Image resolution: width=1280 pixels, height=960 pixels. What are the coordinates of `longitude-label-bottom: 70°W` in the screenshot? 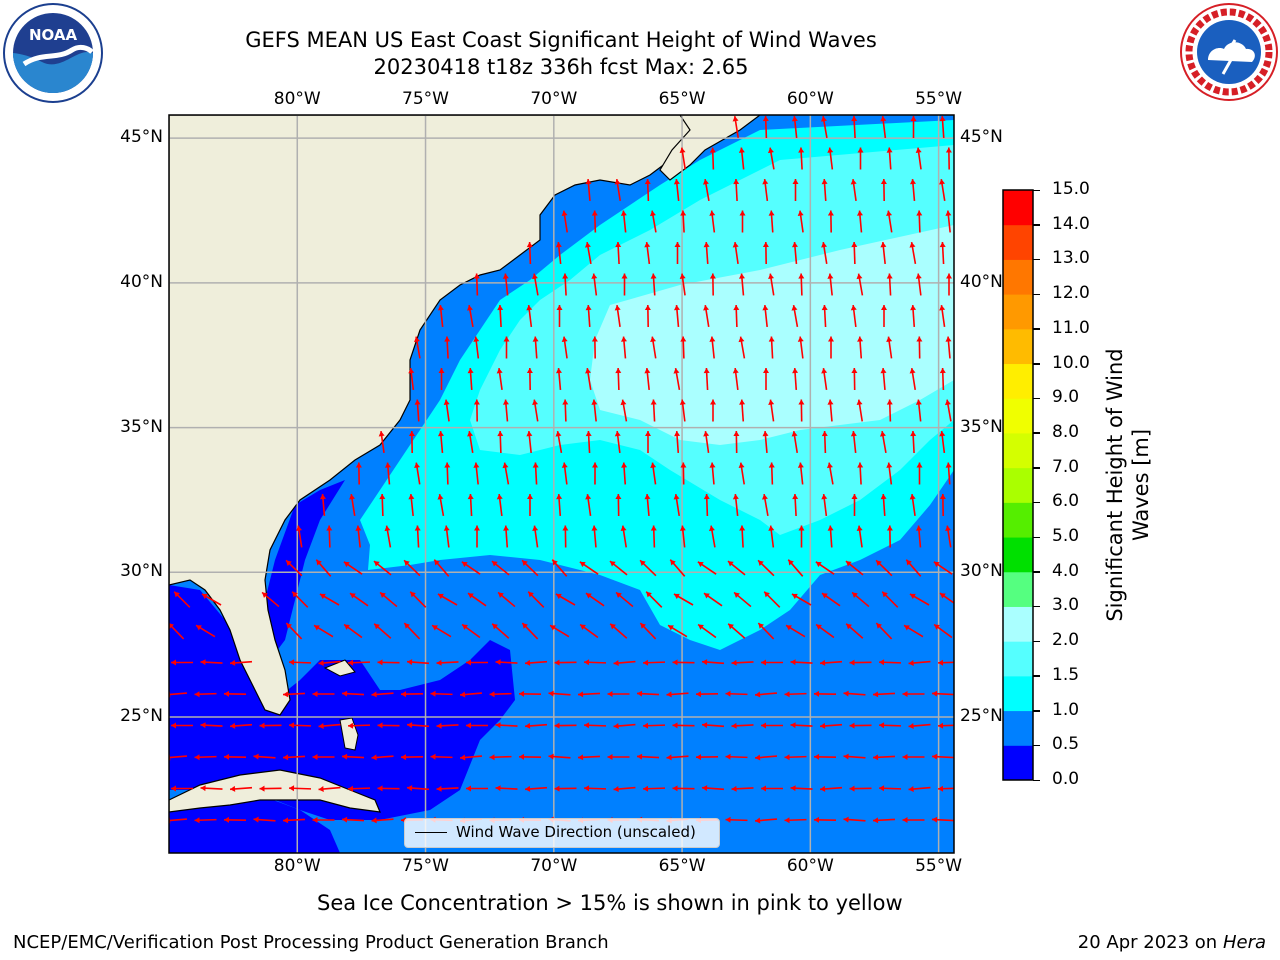 It's located at (554, 866).